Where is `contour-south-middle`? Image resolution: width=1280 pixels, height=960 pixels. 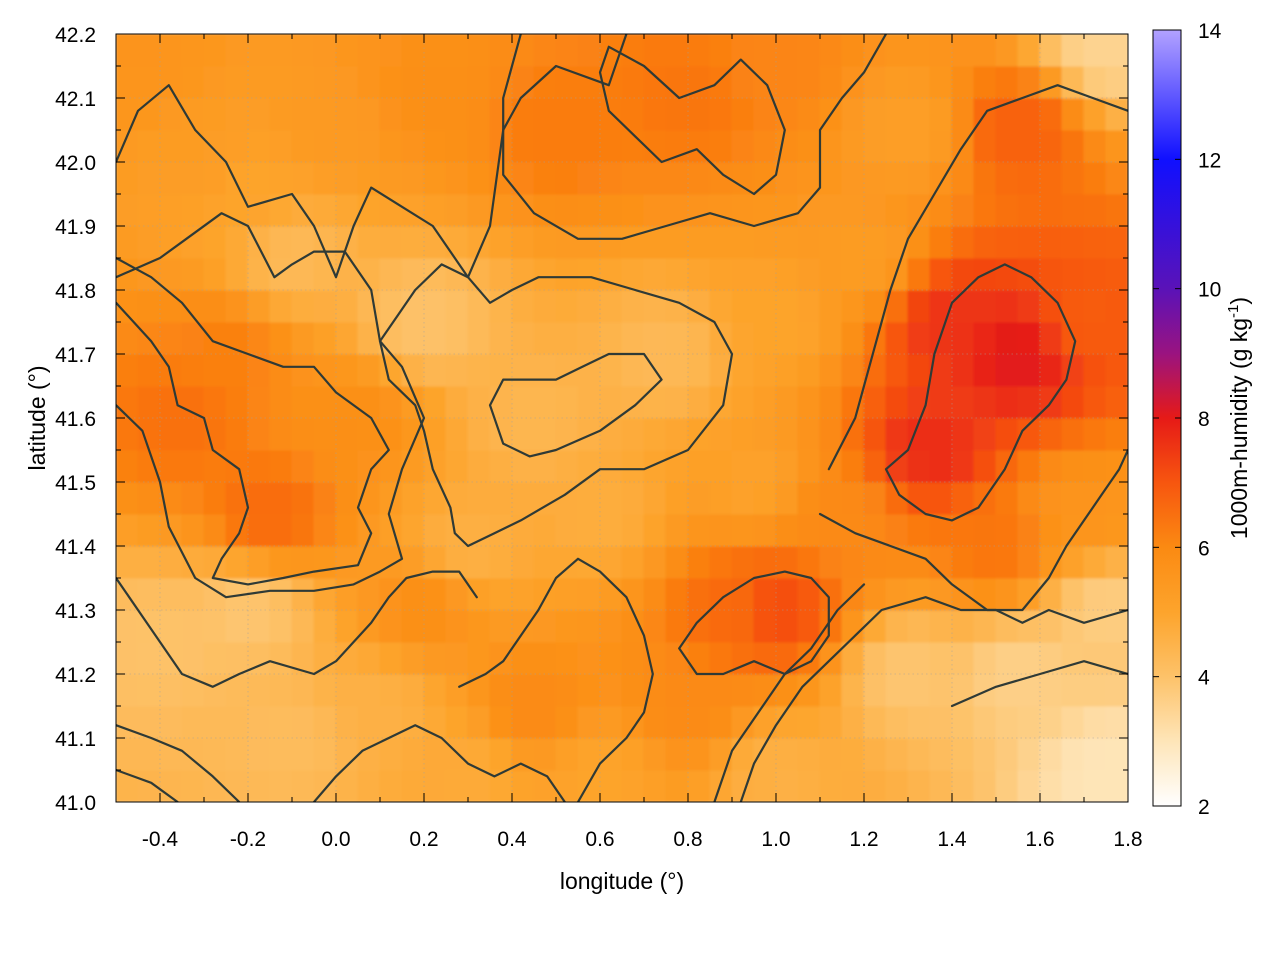
contour-south-middle is located at coordinates (439, 763).